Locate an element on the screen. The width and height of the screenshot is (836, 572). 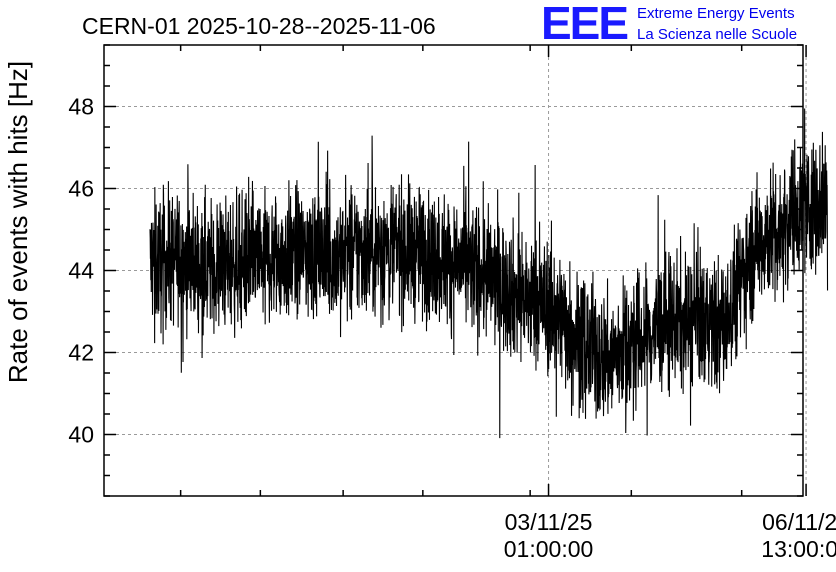
y-tick-label-46: 46 is located at coordinates (81, 189).